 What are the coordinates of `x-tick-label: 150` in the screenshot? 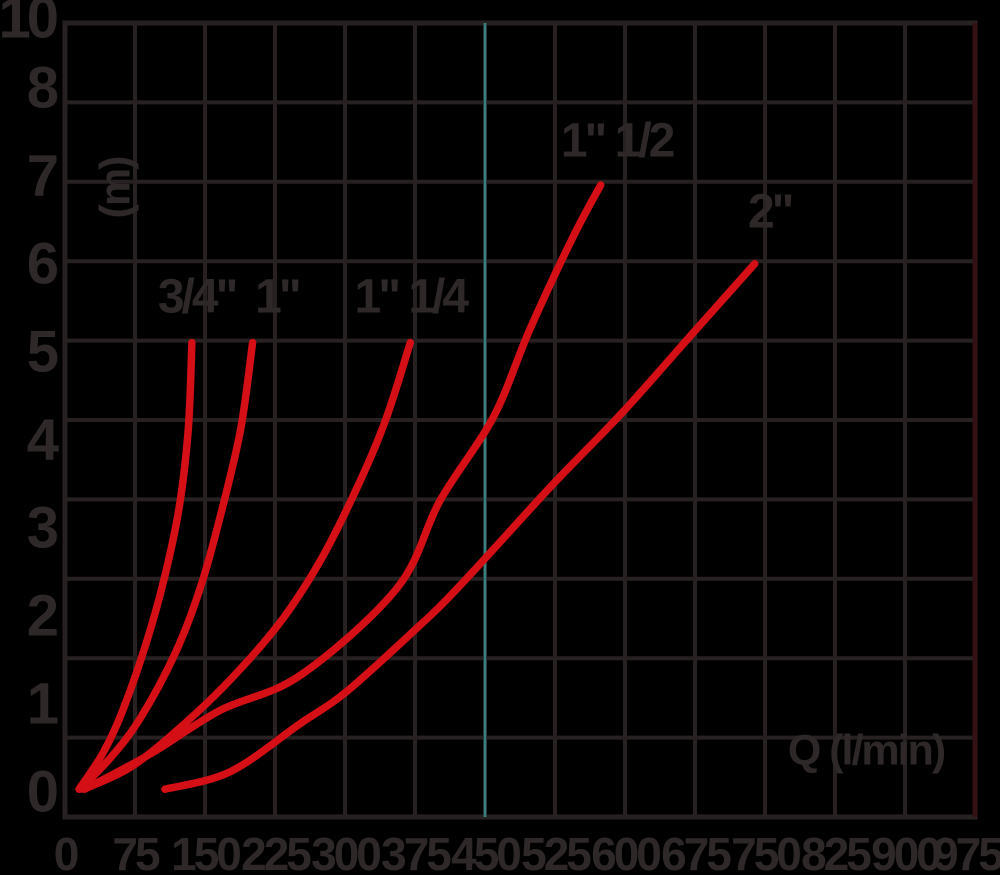 It's located at (205, 851).